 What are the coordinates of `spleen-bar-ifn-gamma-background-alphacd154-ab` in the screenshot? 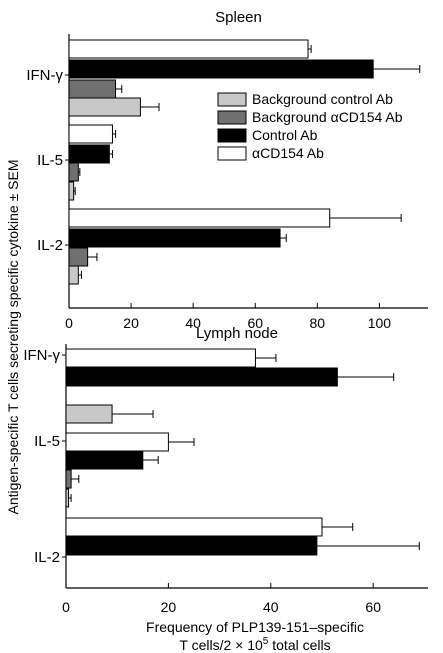 It's located at (92, 89).